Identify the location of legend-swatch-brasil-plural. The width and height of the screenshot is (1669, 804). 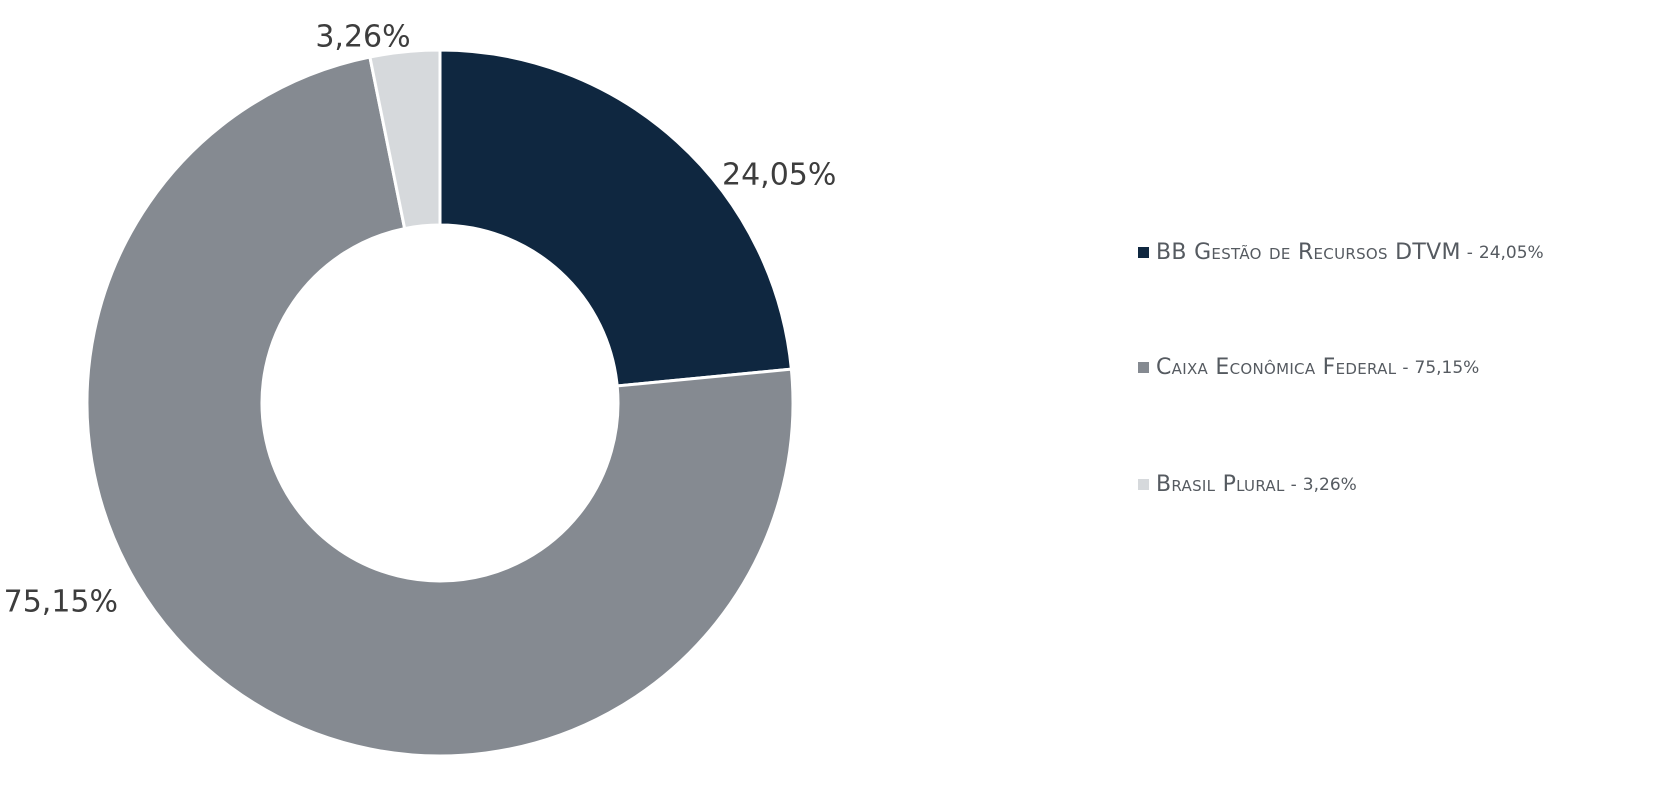
(1143, 484).